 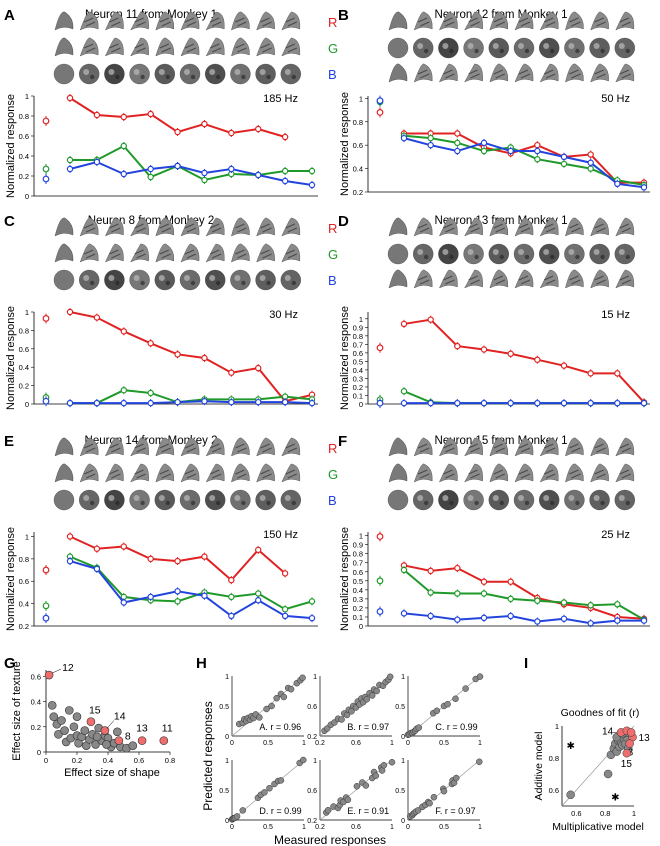 What do you see at coordinates (227, 677) in the screenshot?
I see `y-tick-label: 1` at bounding box center [227, 677].